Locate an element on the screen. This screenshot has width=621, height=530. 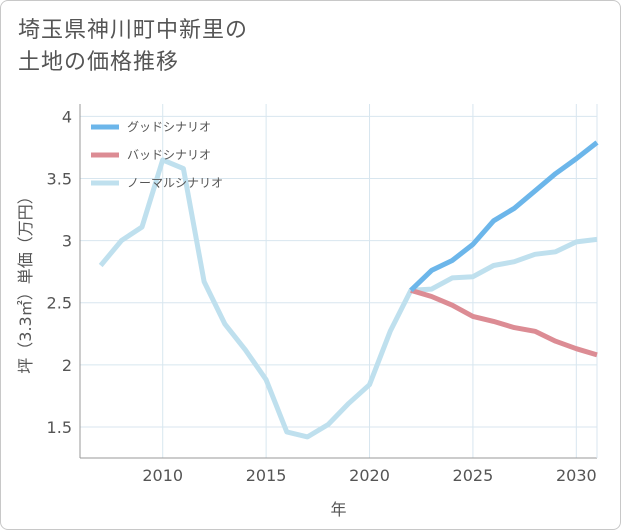
chart-title-line-1: 埼玉県神川町中新里の is located at coordinates (133, 30).